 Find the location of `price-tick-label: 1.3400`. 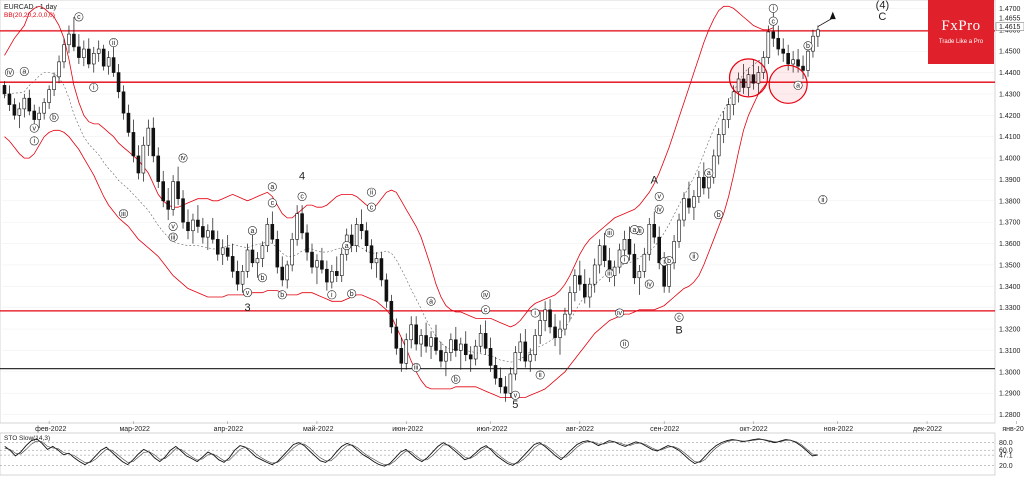

price-tick-label: 1.3400 is located at coordinates (1010, 287).